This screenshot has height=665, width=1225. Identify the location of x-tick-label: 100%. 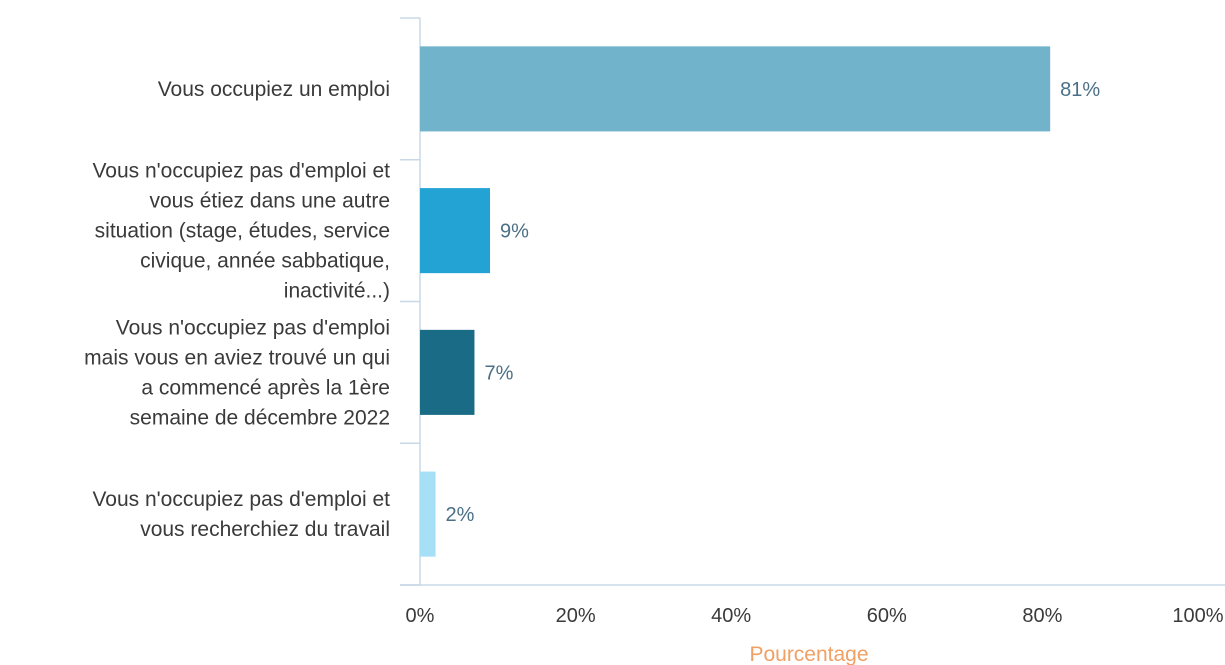
(1197, 616).